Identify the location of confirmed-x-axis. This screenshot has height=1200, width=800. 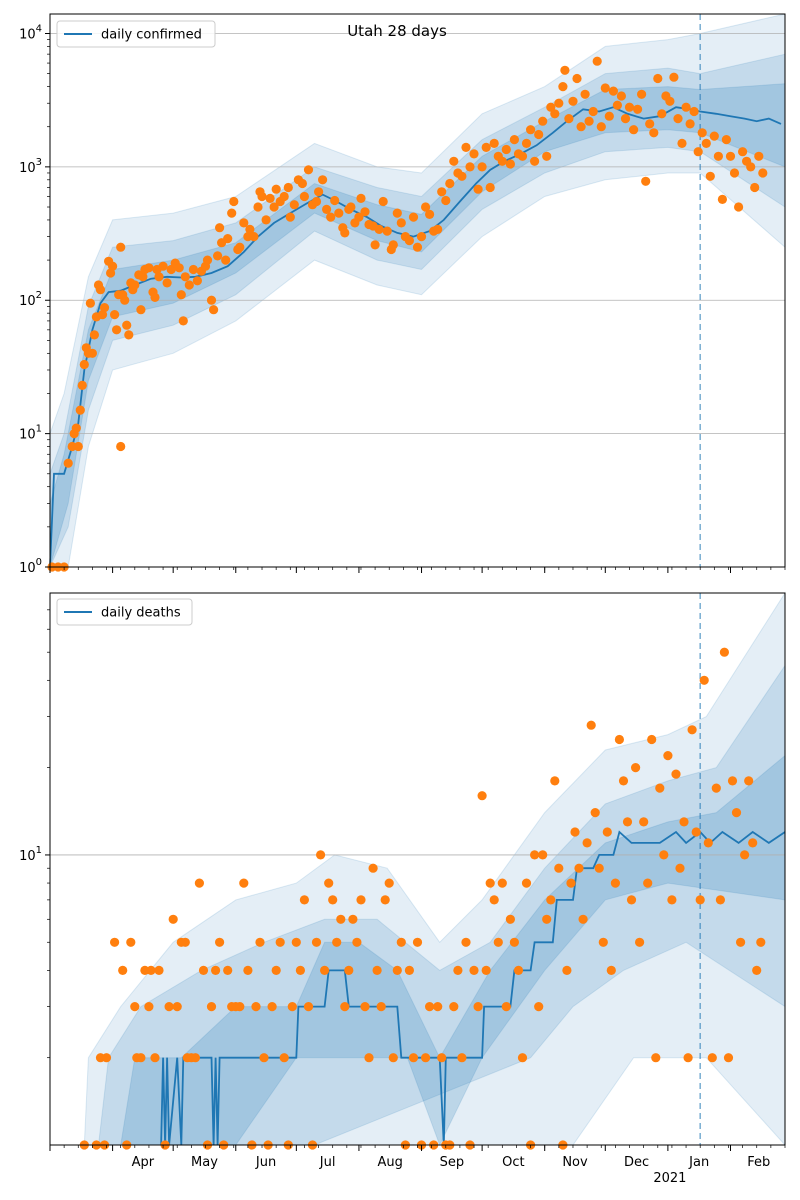
(417, 570).